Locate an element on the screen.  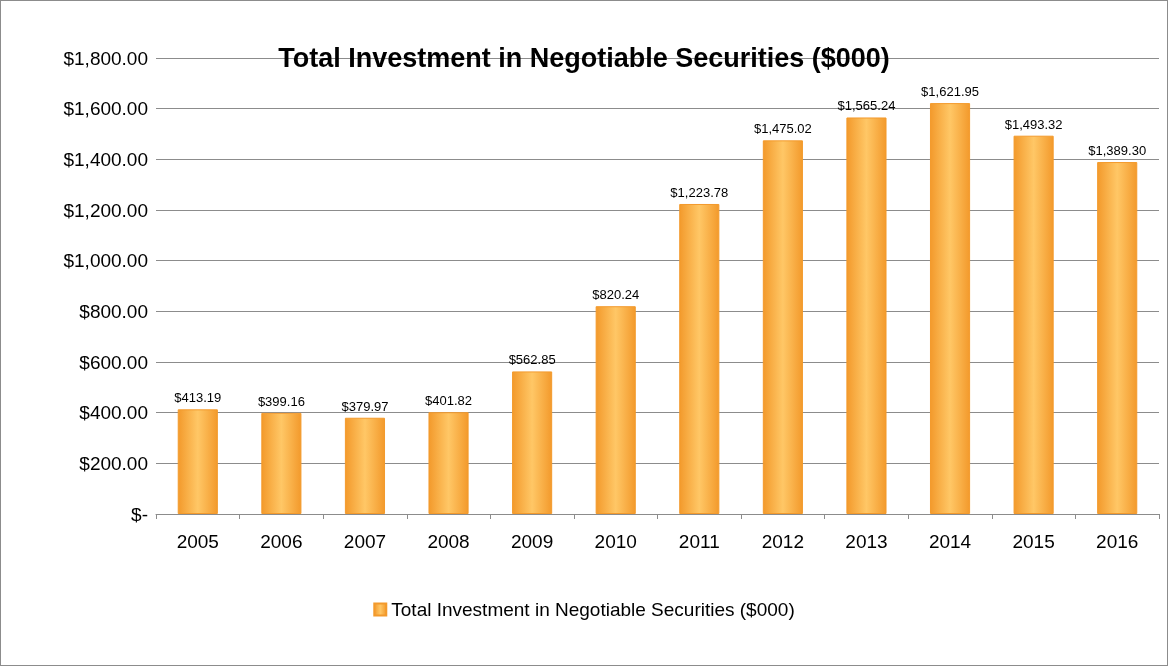
x-tick-label: 2016 is located at coordinates (1117, 541).